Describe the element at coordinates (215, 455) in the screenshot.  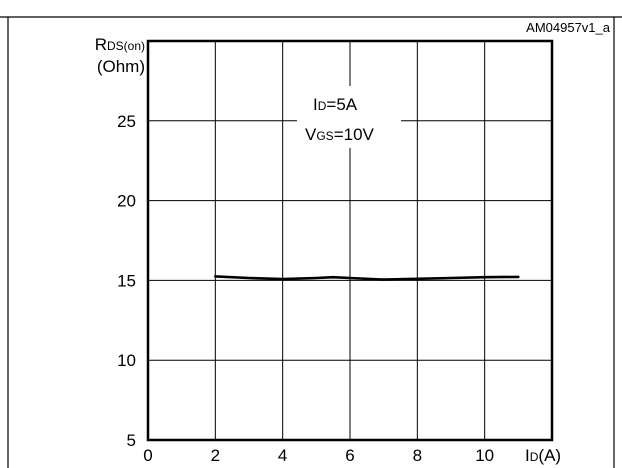
I see `x-tick-label: 2` at that location.